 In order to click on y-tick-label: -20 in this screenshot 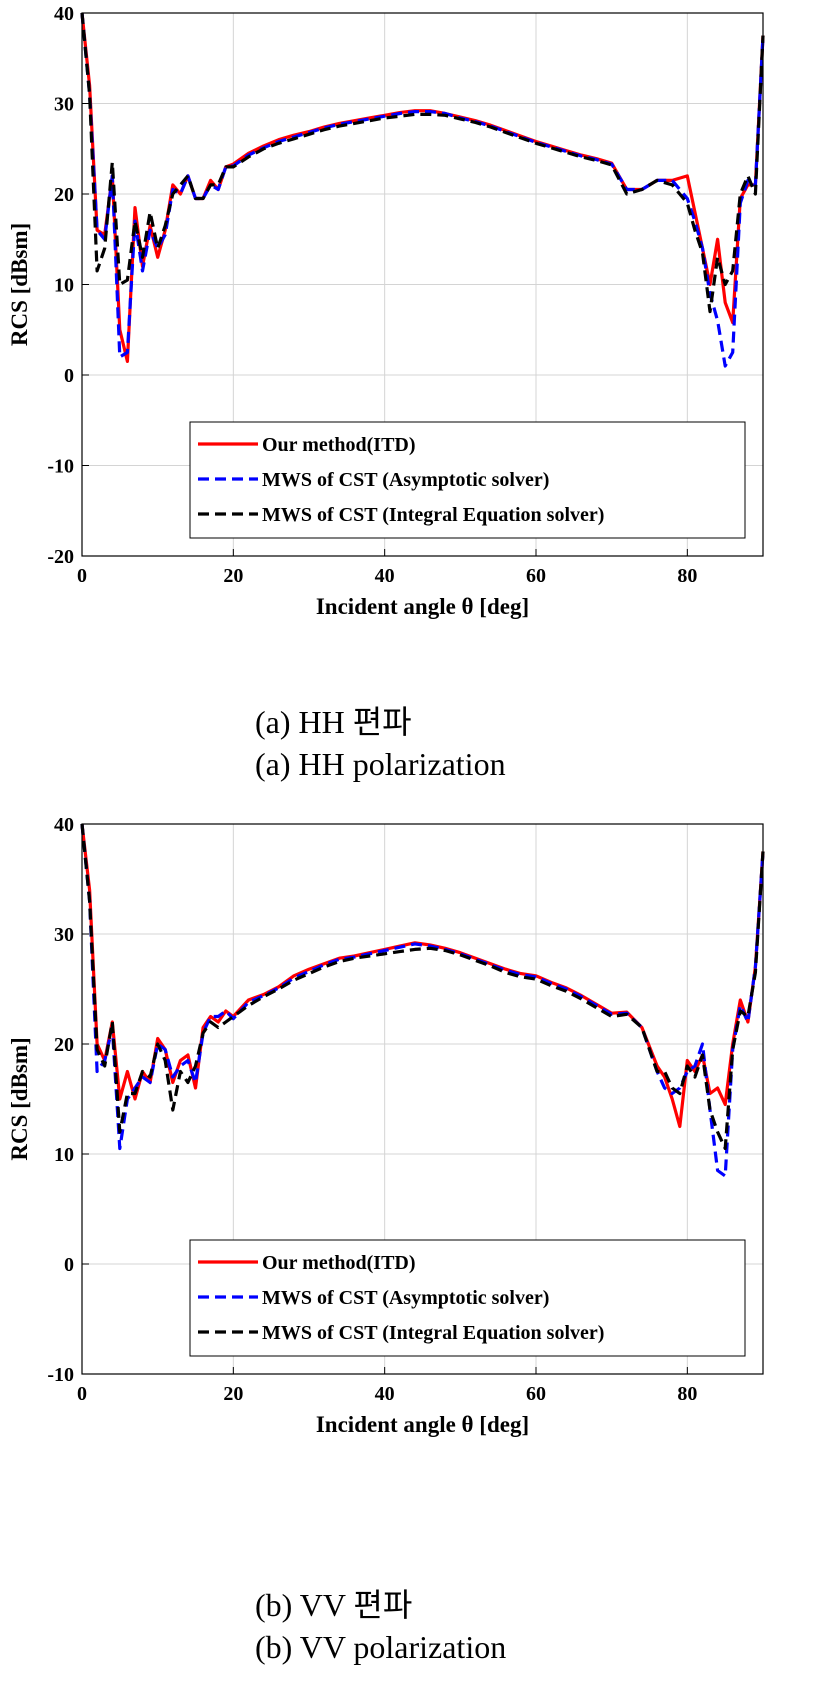, I will do `click(60, 557)`.